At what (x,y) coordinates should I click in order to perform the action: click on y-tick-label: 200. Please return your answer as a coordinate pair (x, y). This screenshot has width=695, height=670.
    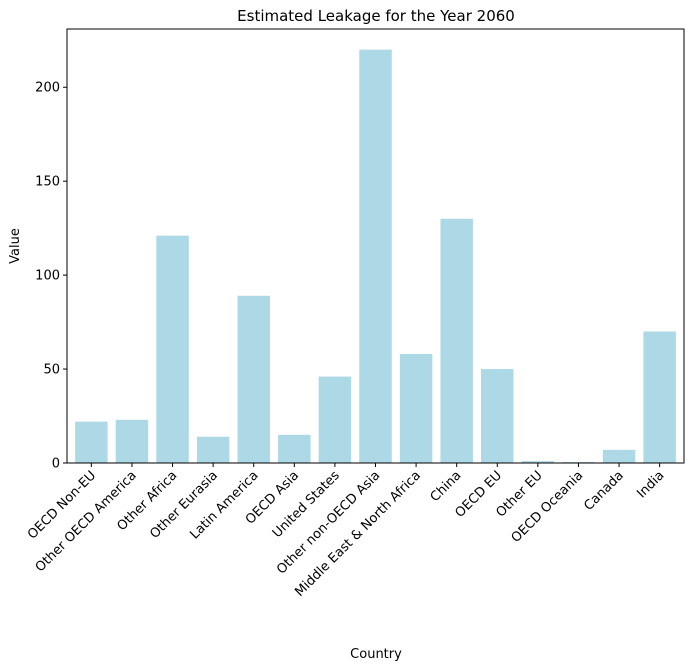
    Looking at the image, I should click on (47, 88).